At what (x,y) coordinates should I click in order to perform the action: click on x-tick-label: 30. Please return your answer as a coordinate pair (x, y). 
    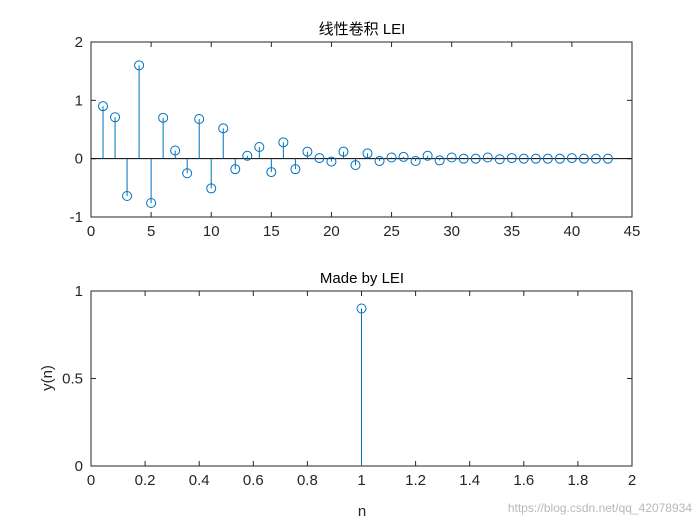
    Looking at the image, I should click on (451, 231).